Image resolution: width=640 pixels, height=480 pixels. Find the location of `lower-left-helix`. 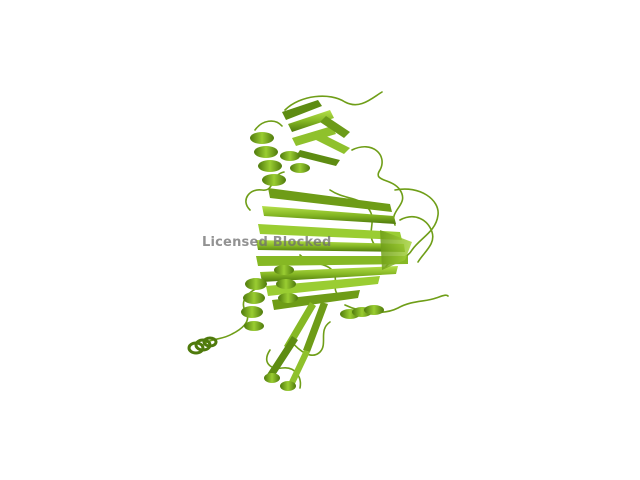

lower-left-helix is located at coordinates (269, 298).